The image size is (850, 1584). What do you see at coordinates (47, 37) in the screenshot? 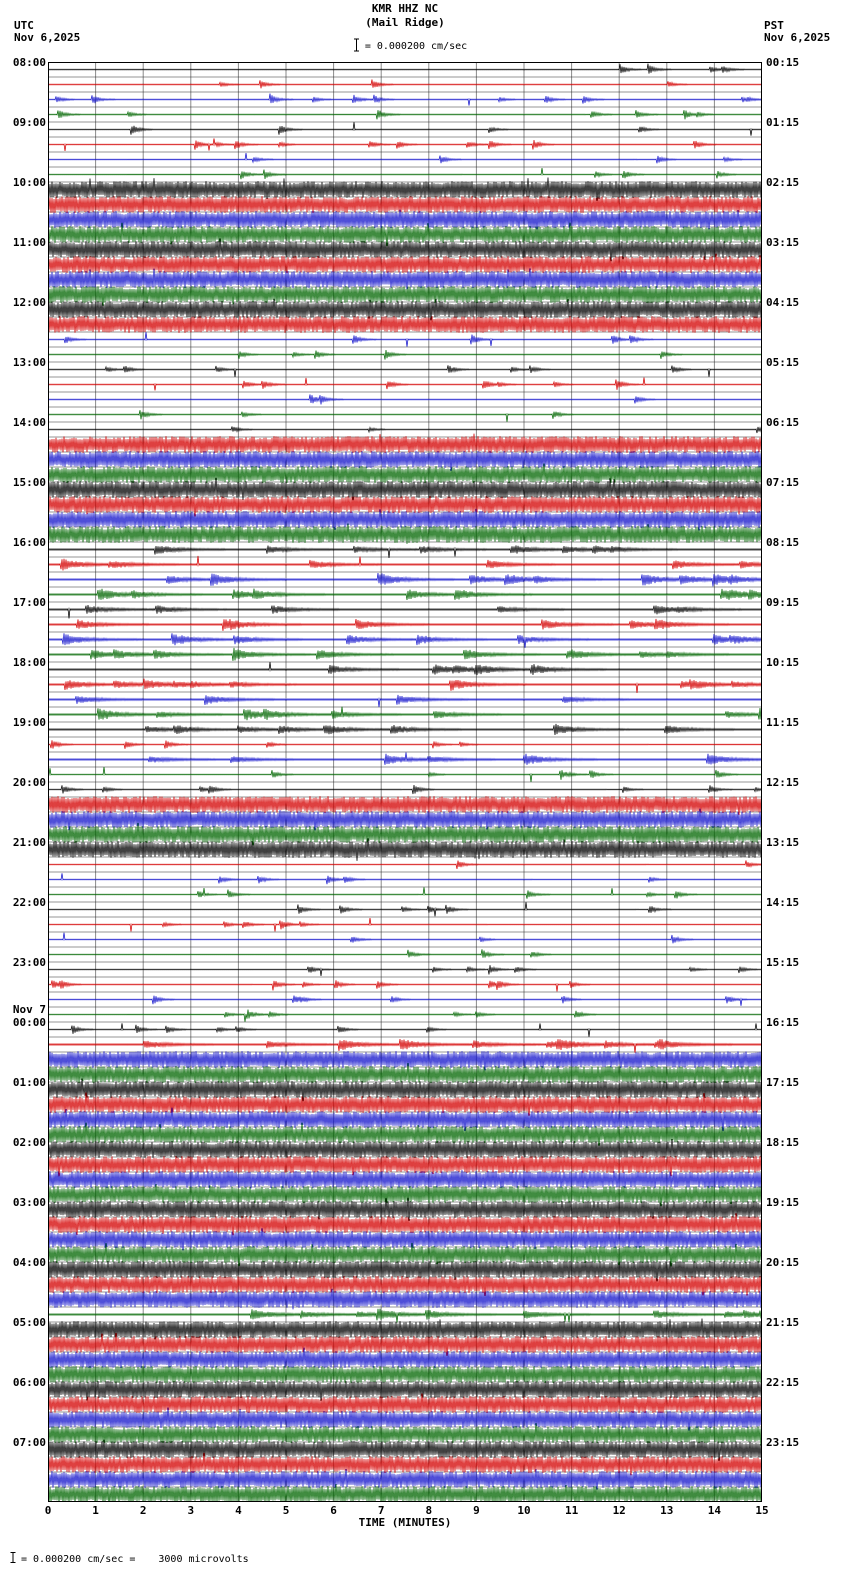
I see `date-left-label: Nov 6,2025` at bounding box center [47, 37].